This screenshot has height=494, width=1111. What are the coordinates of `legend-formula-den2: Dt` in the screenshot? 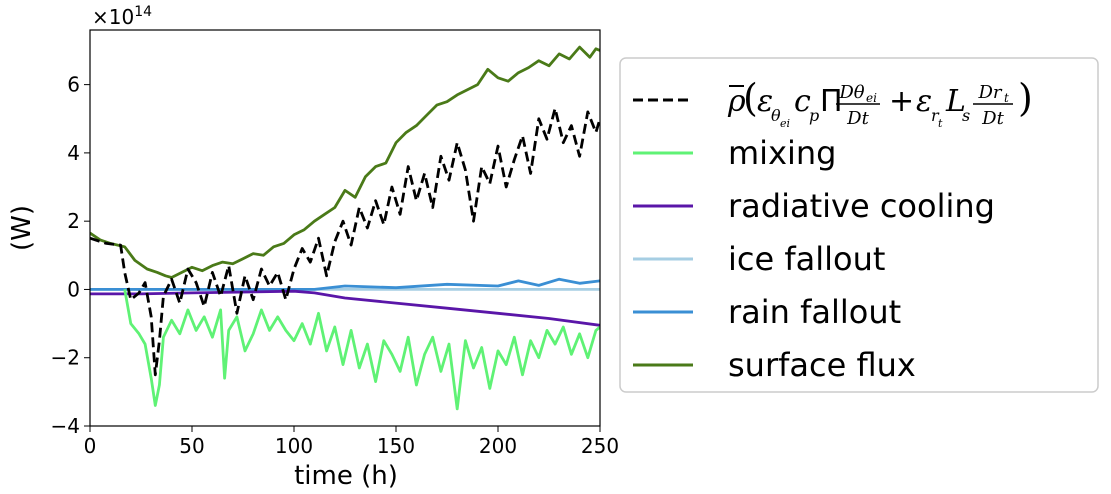 It's located at (992, 118).